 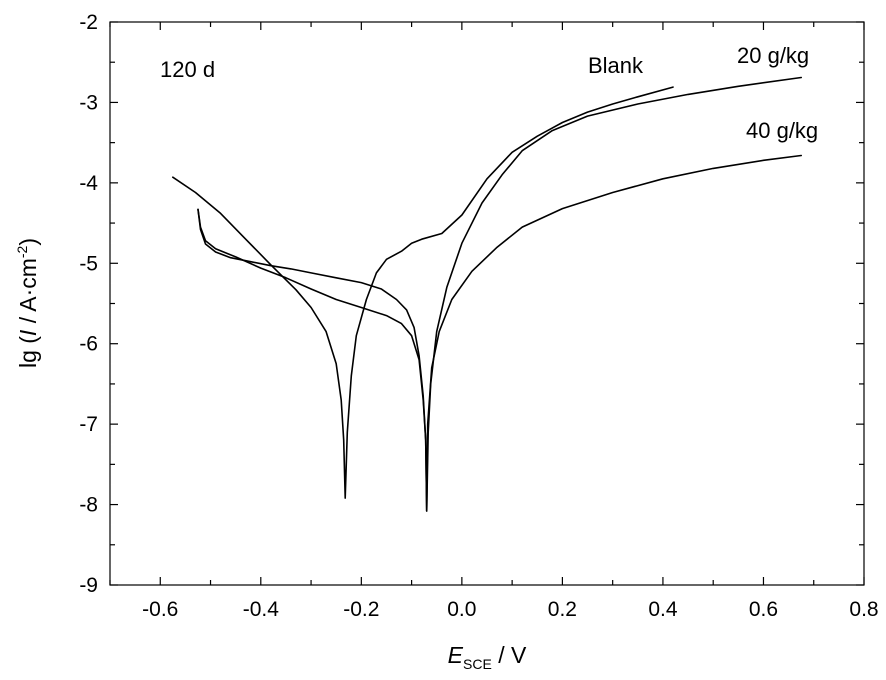 What do you see at coordinates (562, 609) in the screenshot?
I see `x-tick-label: 0.2` at bounding box center [562, 609].